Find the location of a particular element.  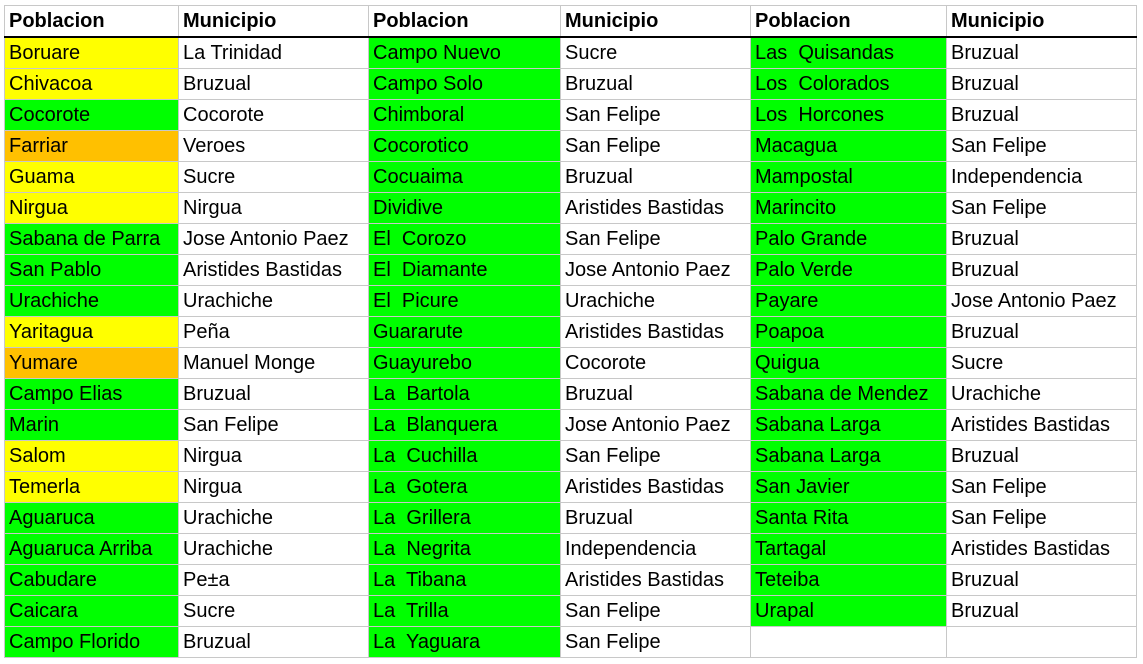

poblacion-cell: Nirgua is located at coordinates (91, 208).